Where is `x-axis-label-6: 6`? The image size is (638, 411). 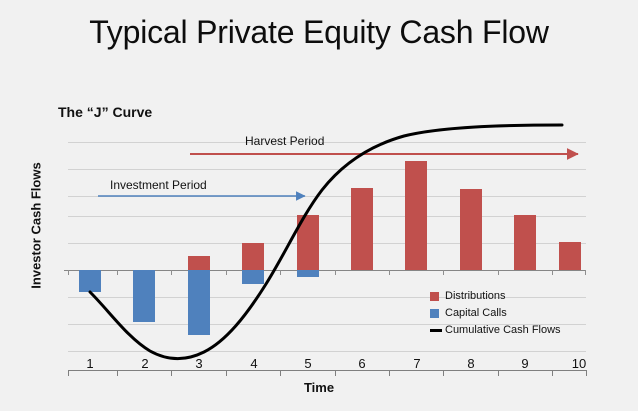 x-axis-label-6: 6 is located at coordinates (362, 363).